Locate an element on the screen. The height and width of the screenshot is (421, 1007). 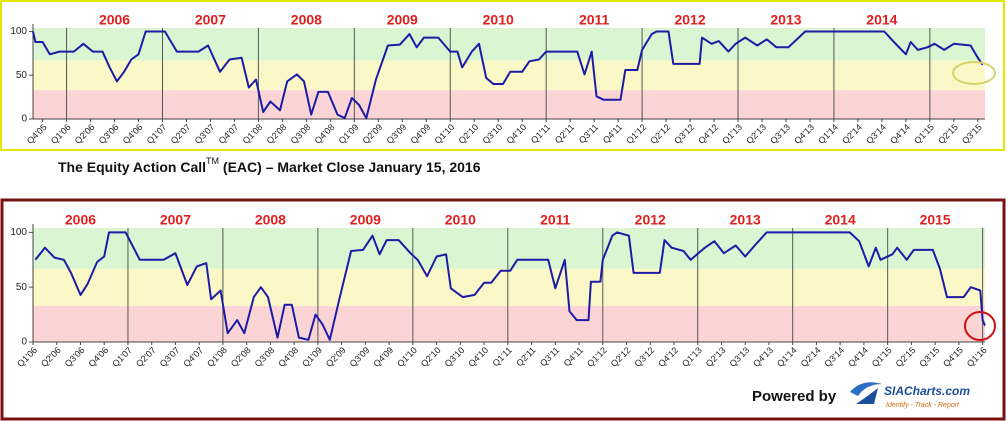
powered-by: Powered by is located at coordinates (794, 396).